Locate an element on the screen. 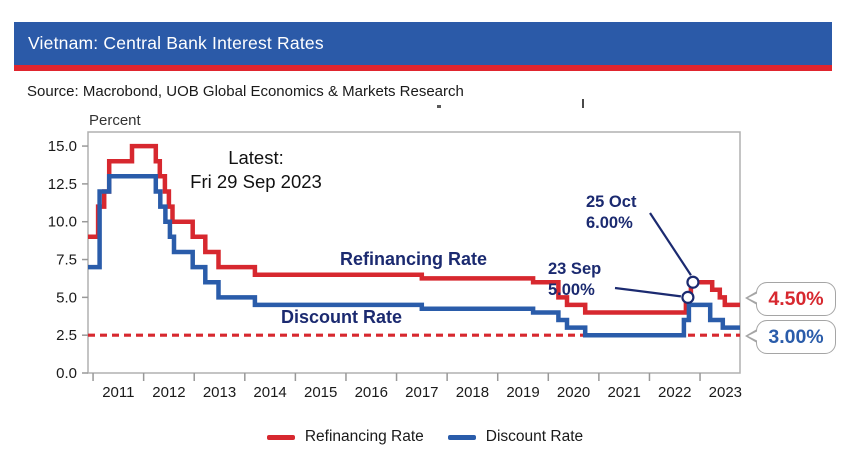 Image resolution: width=850 pixels, height=462 pixels. svg-text: 2022 is located at coordinates (674, 392).